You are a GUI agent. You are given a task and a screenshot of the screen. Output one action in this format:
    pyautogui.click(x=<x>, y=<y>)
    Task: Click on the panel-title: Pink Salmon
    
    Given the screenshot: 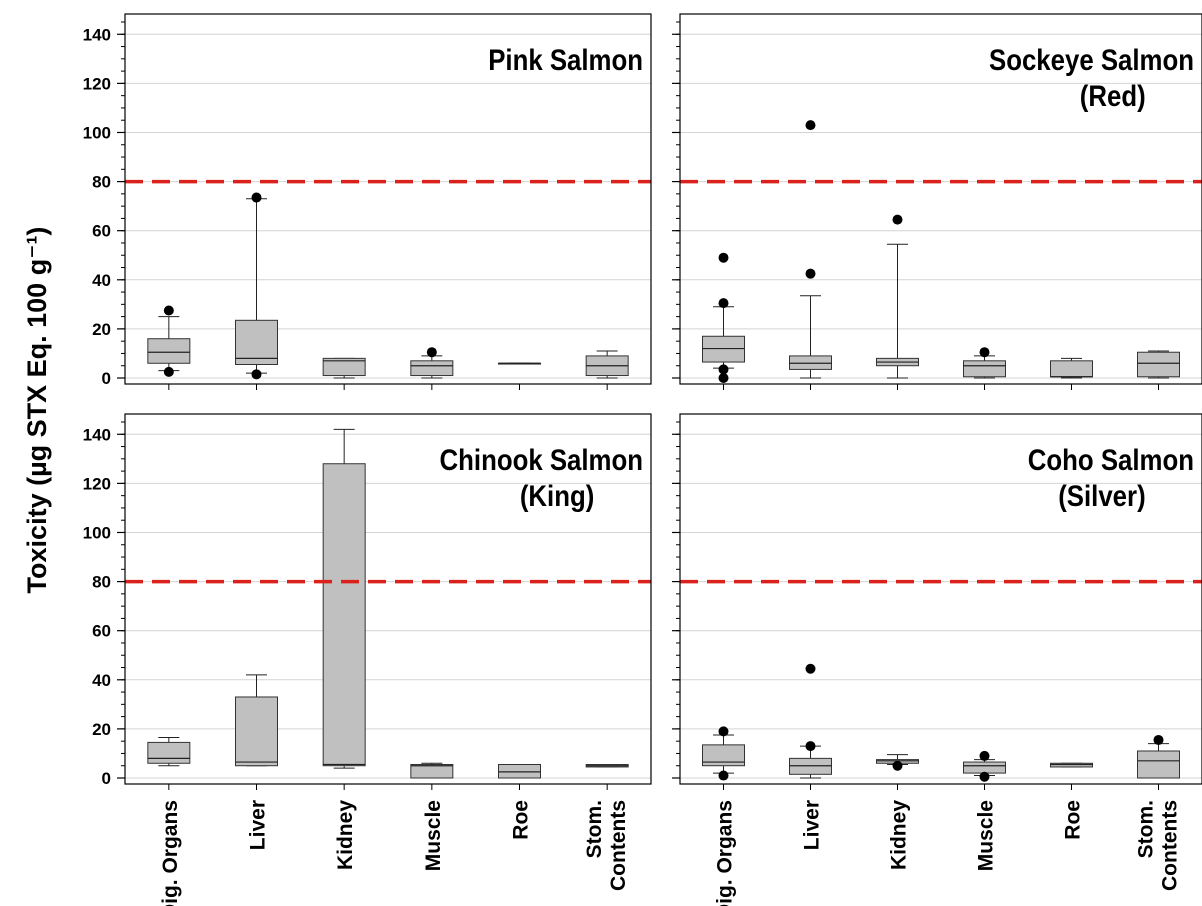 What is the action you would take?
    pyautogui.click(x=565, y=59)
    